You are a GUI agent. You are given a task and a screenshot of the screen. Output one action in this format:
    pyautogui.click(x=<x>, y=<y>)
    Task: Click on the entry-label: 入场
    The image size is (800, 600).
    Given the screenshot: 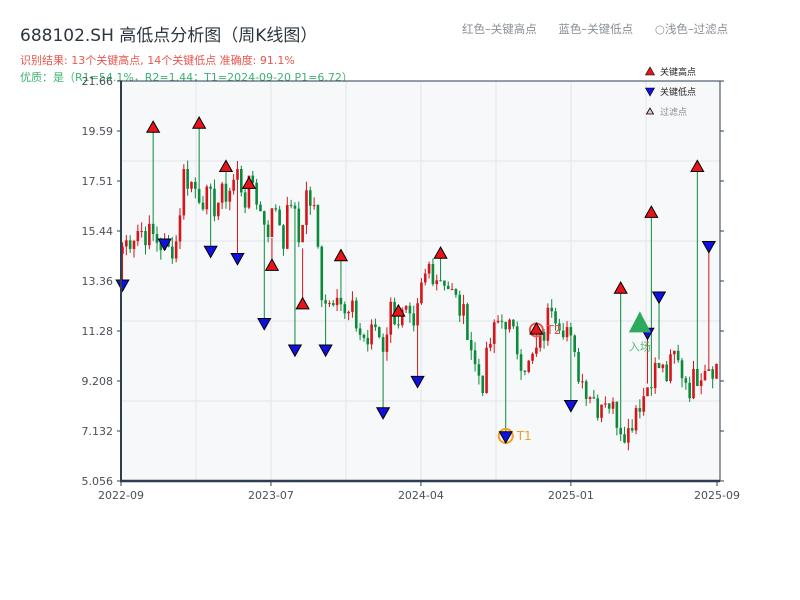 What is the action you would take?
    pyautogui.click(x=640, y=346)
    